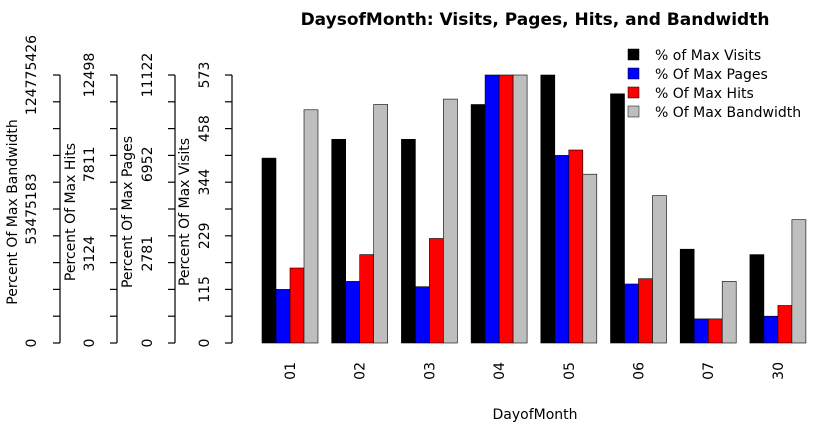  Describe the element at coordinates (570, 371) in the screenshot. I see `x-tick-label: 05` at that location.